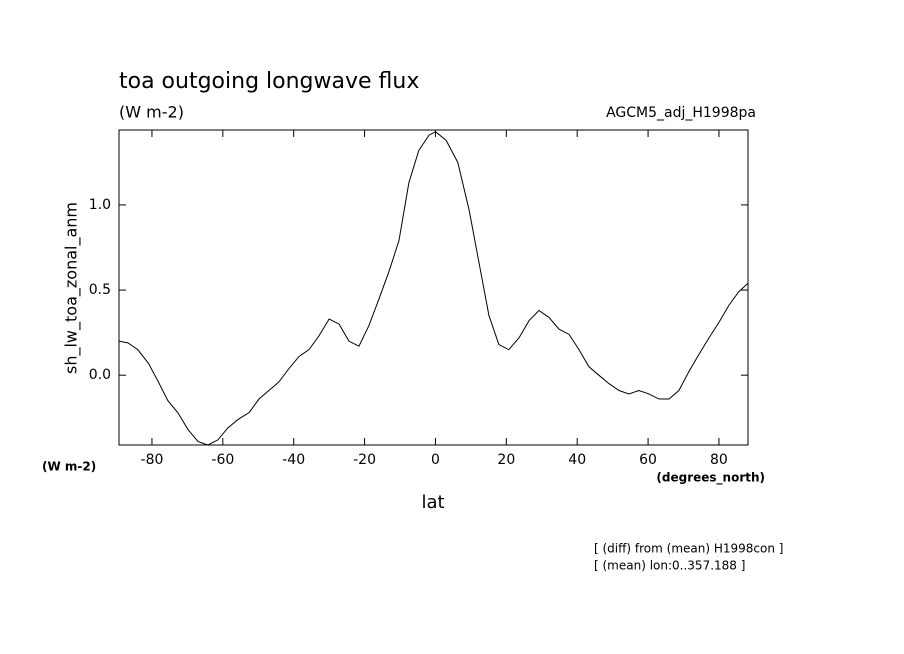 The image size is (904, 654). What do you see at coordinates (364, 460) in the screenshot?
I see `x-tick-label: -20` at bounding box center [364, 460].